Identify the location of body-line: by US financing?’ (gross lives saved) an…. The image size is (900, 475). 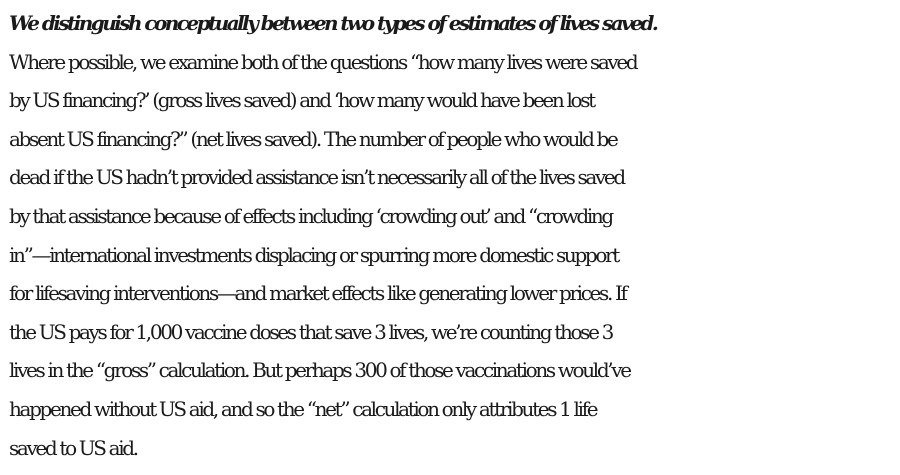
(302, 100).